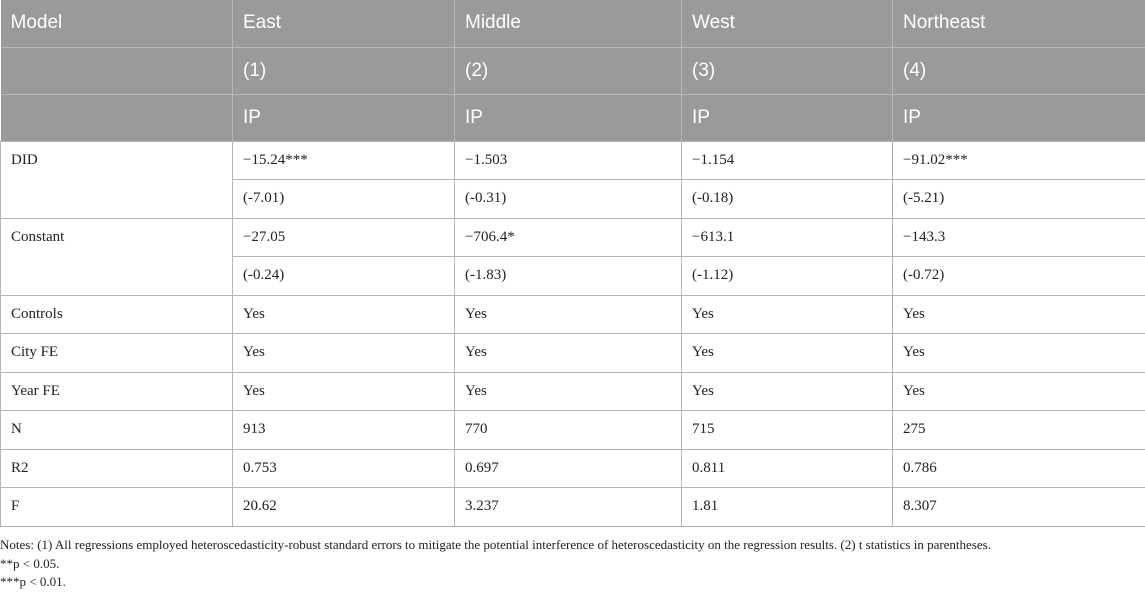 Image resolution: width=1145 pixels, height=594 pixels. What do you see at coordinates (787, 23) in the screenshot?
I see `header-cell-west: West` at bounding box center [787, 23].